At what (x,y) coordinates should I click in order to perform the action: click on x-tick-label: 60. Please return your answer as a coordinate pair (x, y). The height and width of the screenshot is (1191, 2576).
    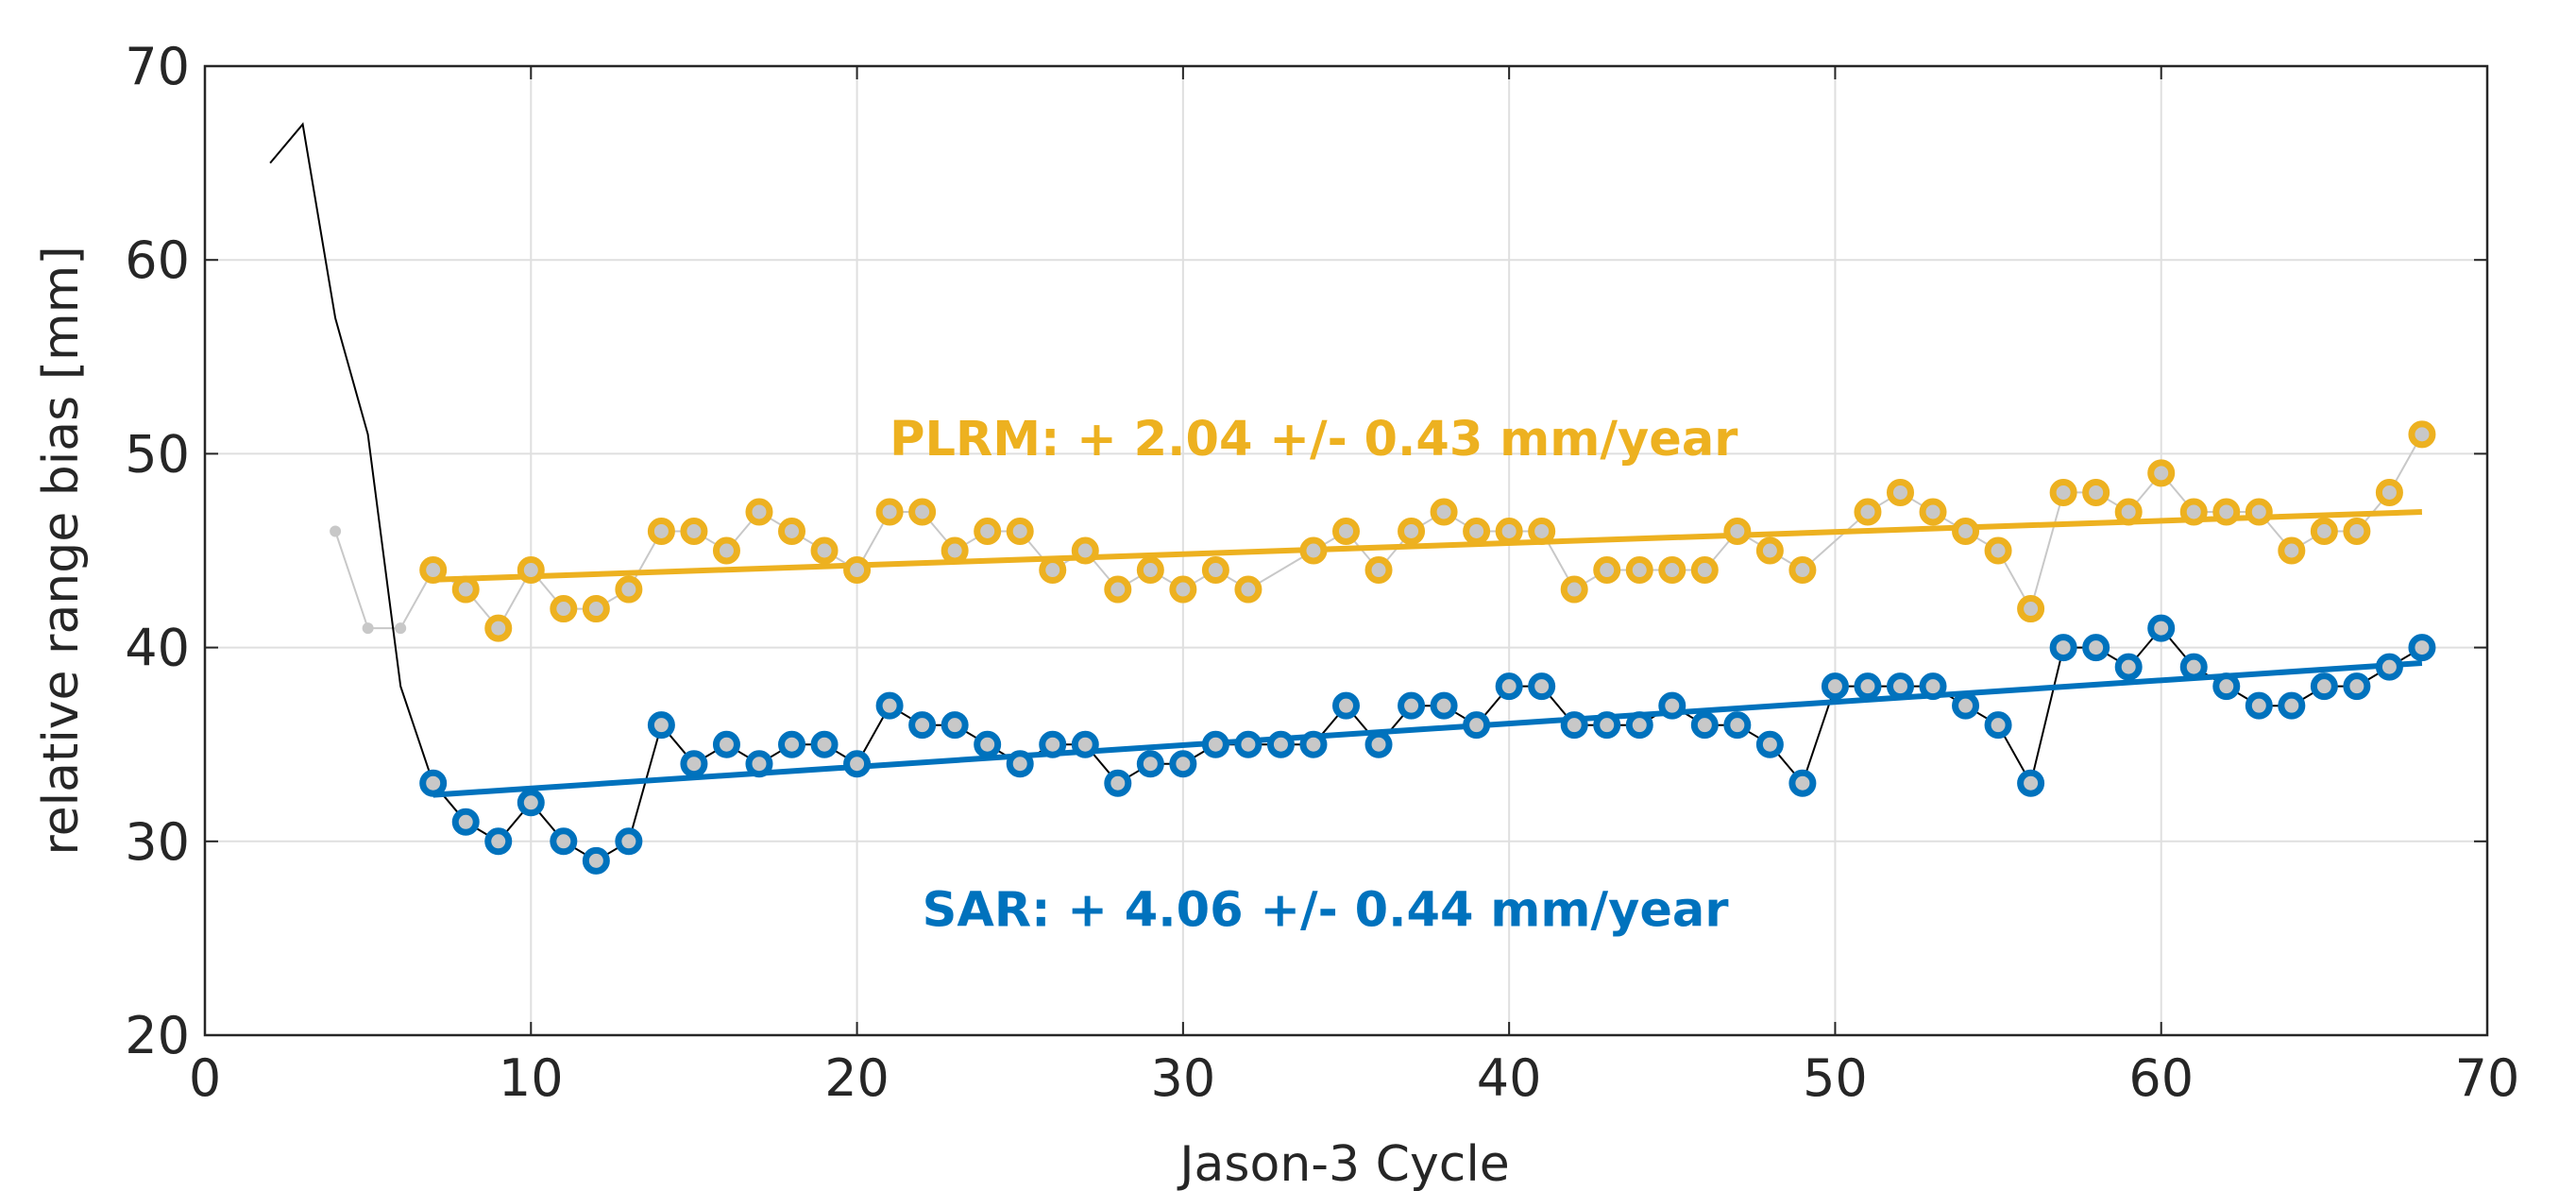
    Looking at the image, I should click on (2161, 1078).